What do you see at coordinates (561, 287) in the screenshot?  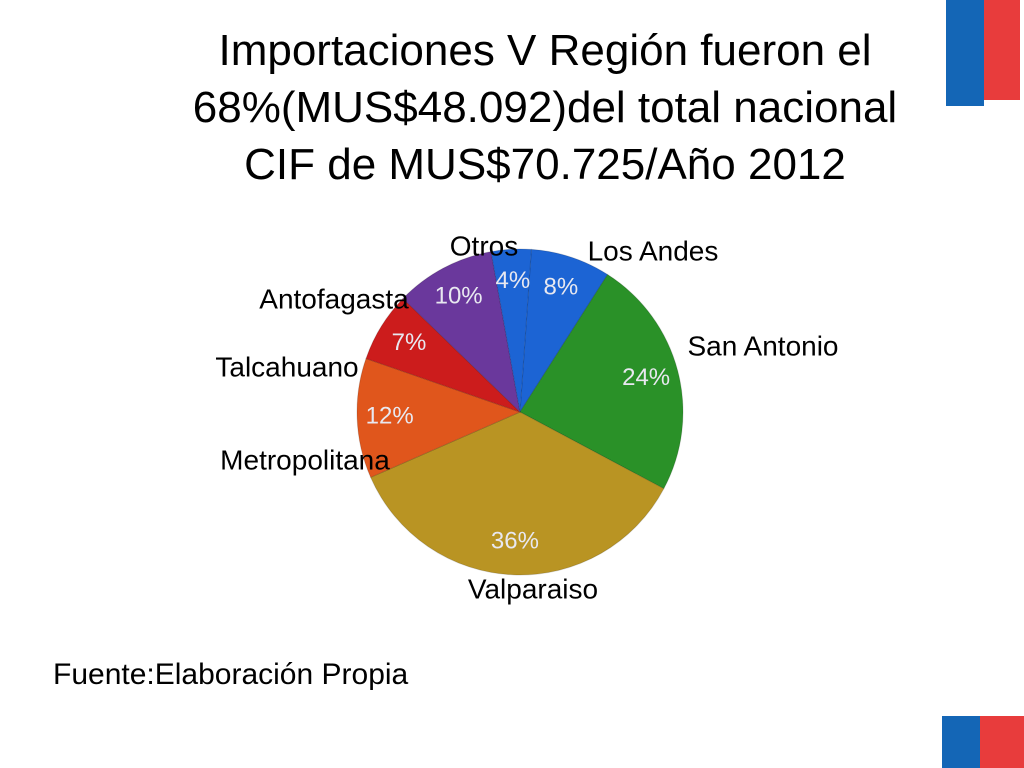 I see `value-label: 8%` at bounding box center [561, 287].